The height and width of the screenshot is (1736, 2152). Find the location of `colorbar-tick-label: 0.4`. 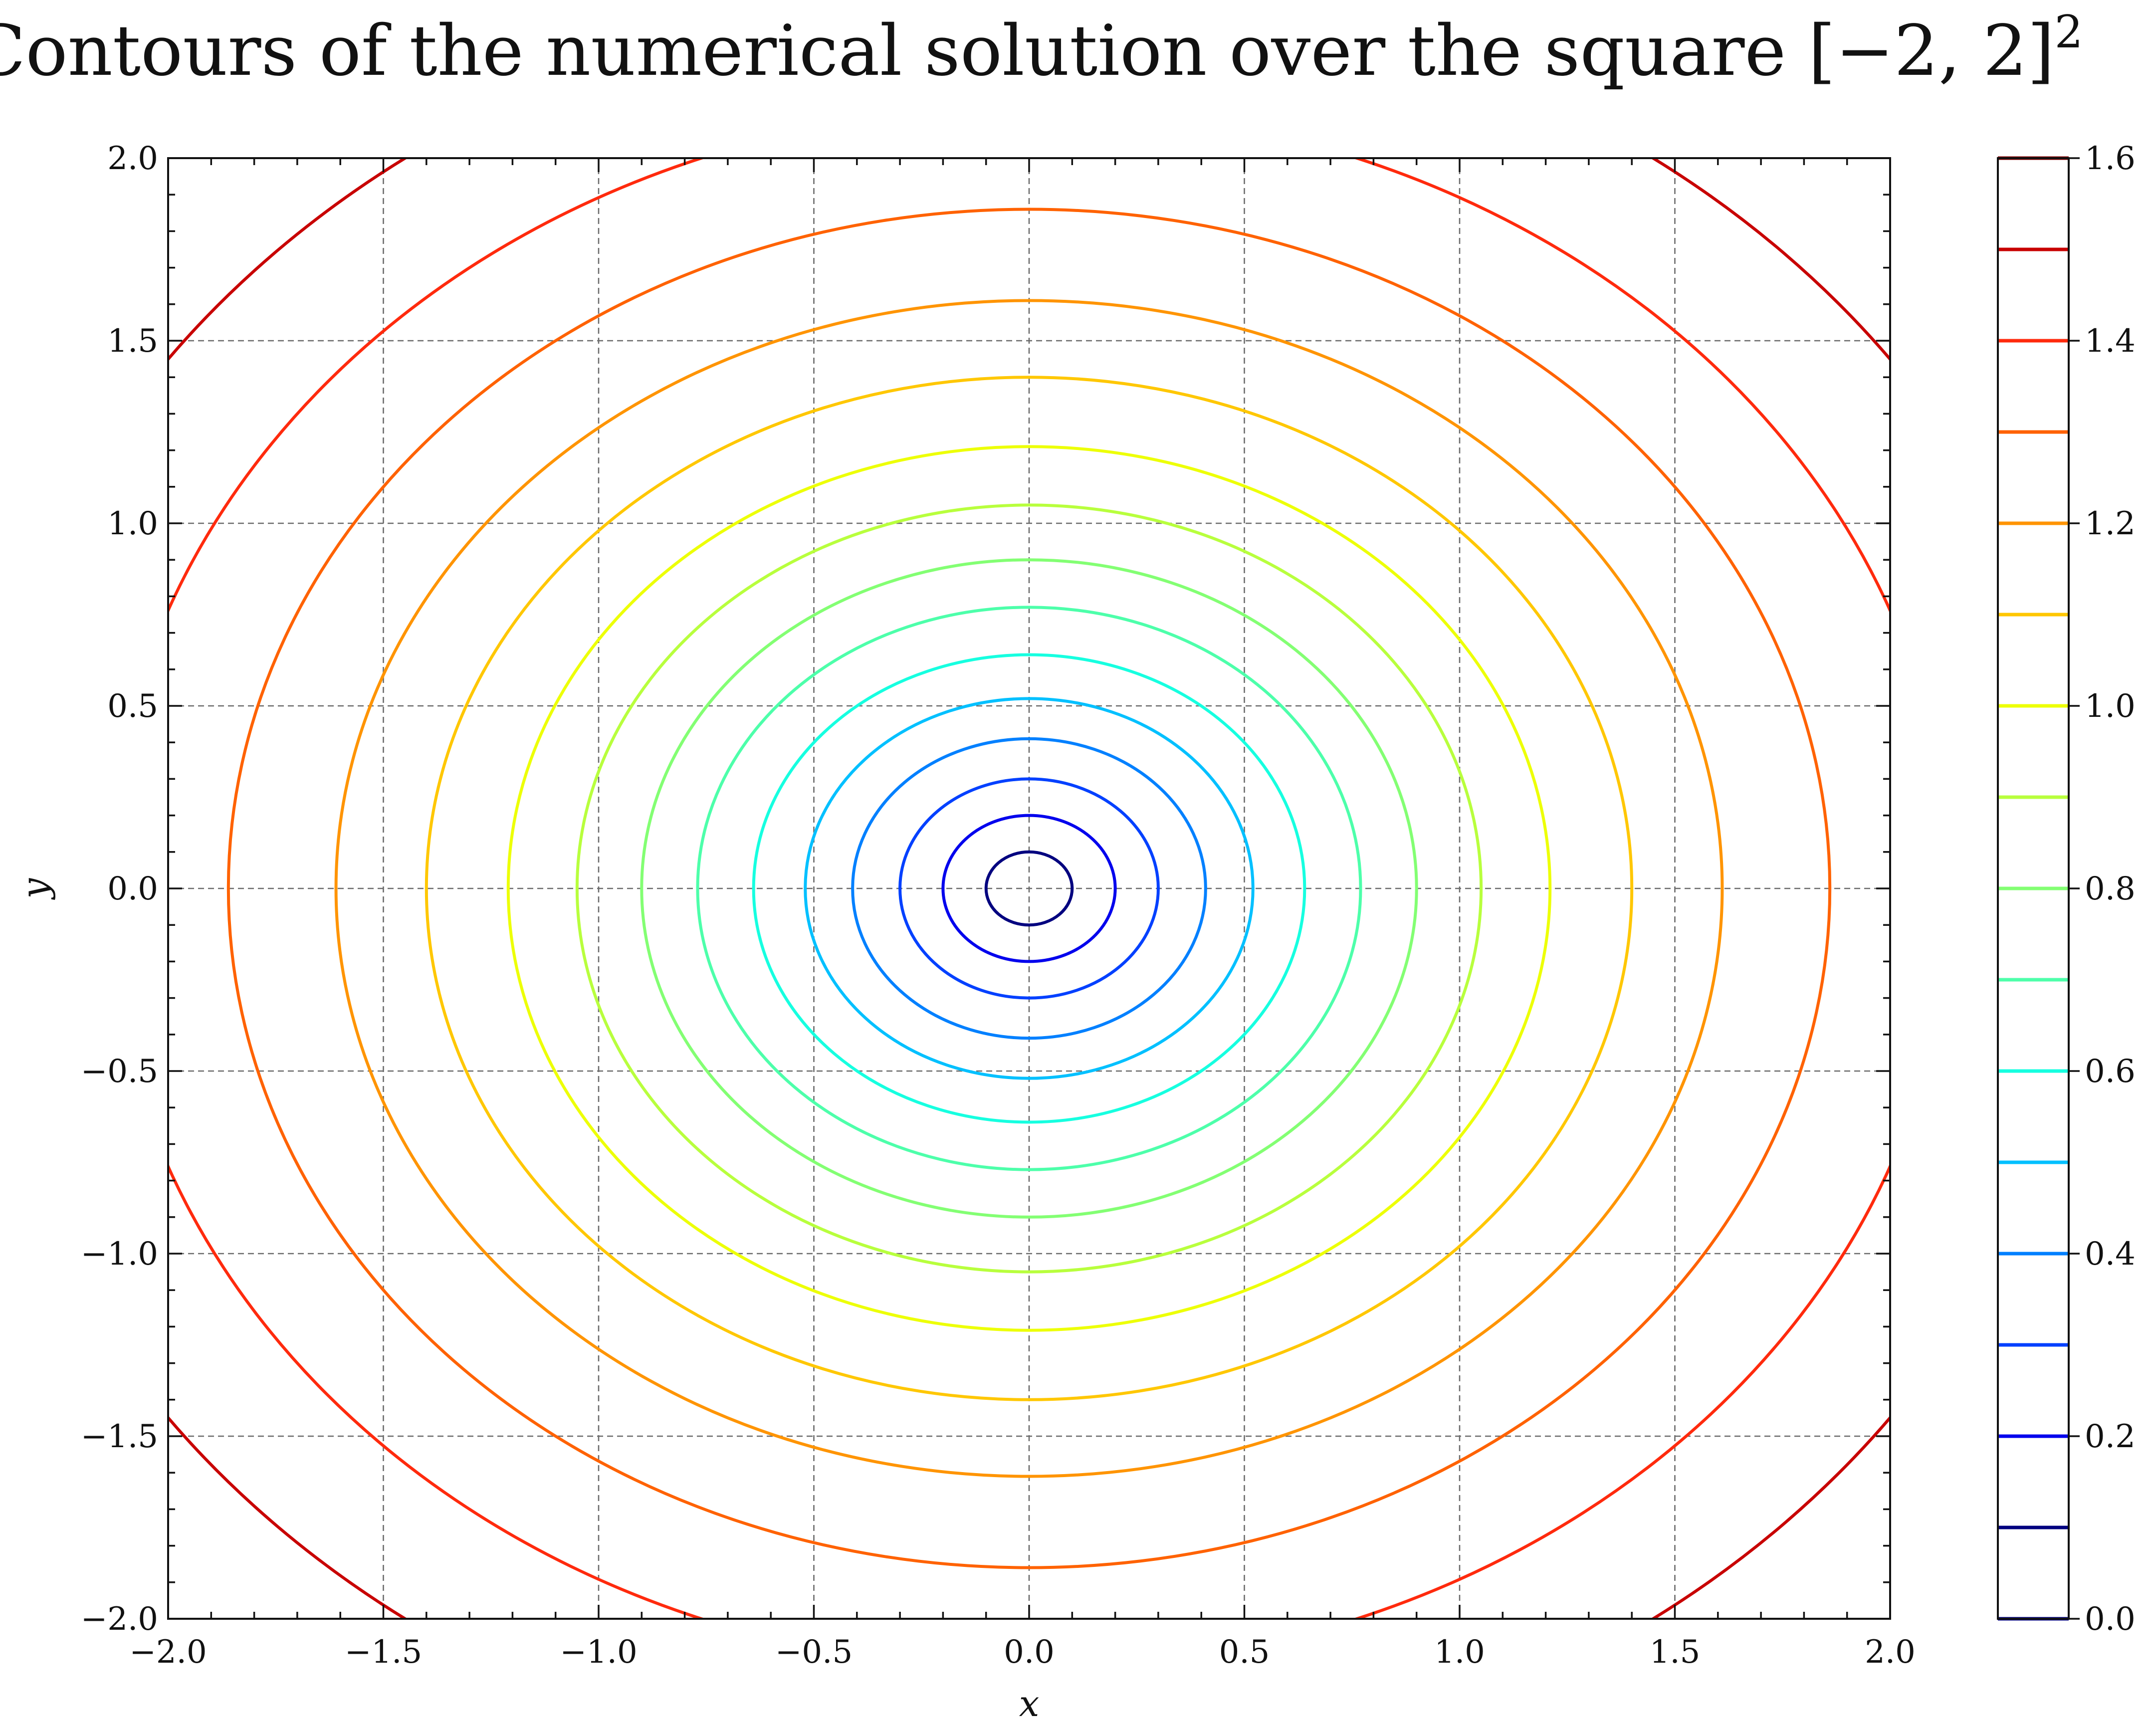

colorbar-tick-label: 0.4 is located at coordinates (2110, 1254).